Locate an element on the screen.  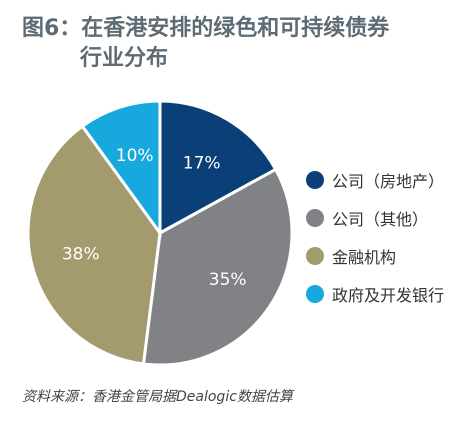
chart-title-line-1: 图6：在香港安排的绿色和可持续债券 is located at coordinates (206, 28).